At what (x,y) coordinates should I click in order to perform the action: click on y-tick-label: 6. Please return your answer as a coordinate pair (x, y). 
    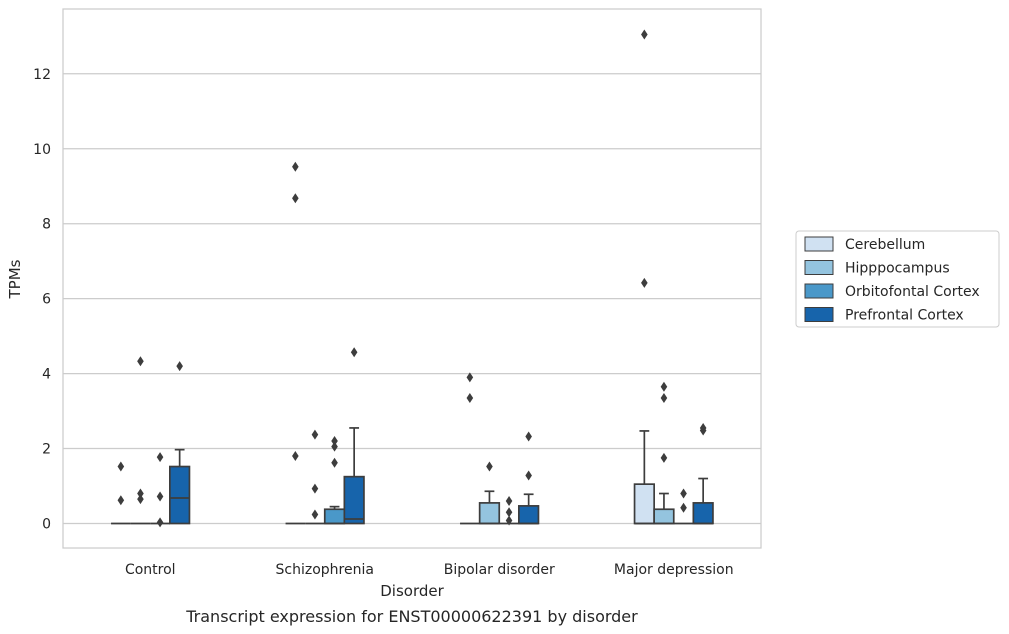
    Looking at the image, I should click on (46, 300).